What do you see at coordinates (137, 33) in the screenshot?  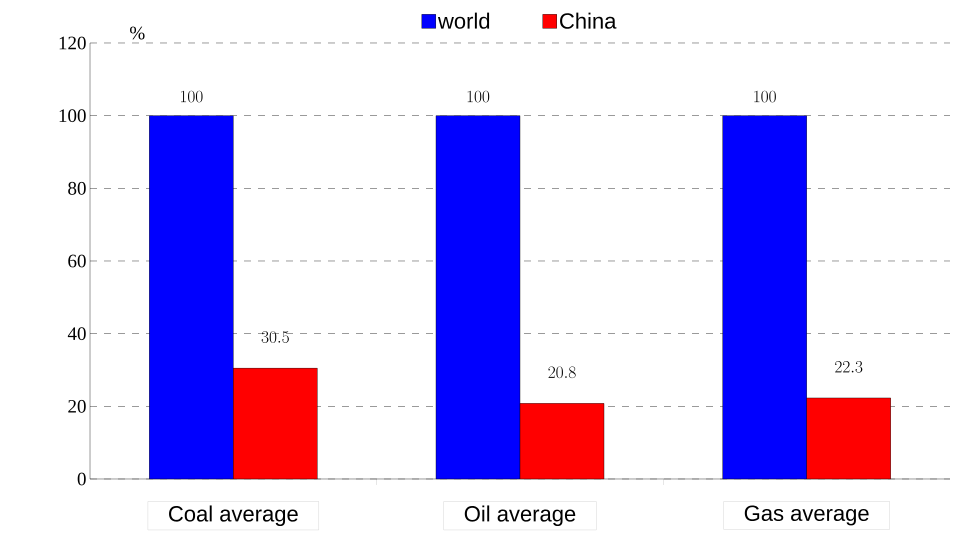 I see `y-axis-title: %` at bounding box center [137, 33].